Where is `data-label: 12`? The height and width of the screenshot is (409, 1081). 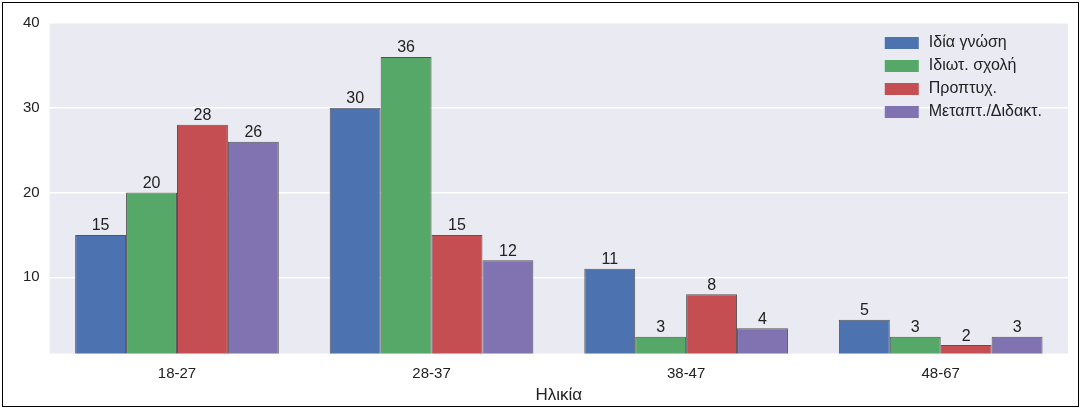 data-label: 12 is located at coordinates (508, 250).